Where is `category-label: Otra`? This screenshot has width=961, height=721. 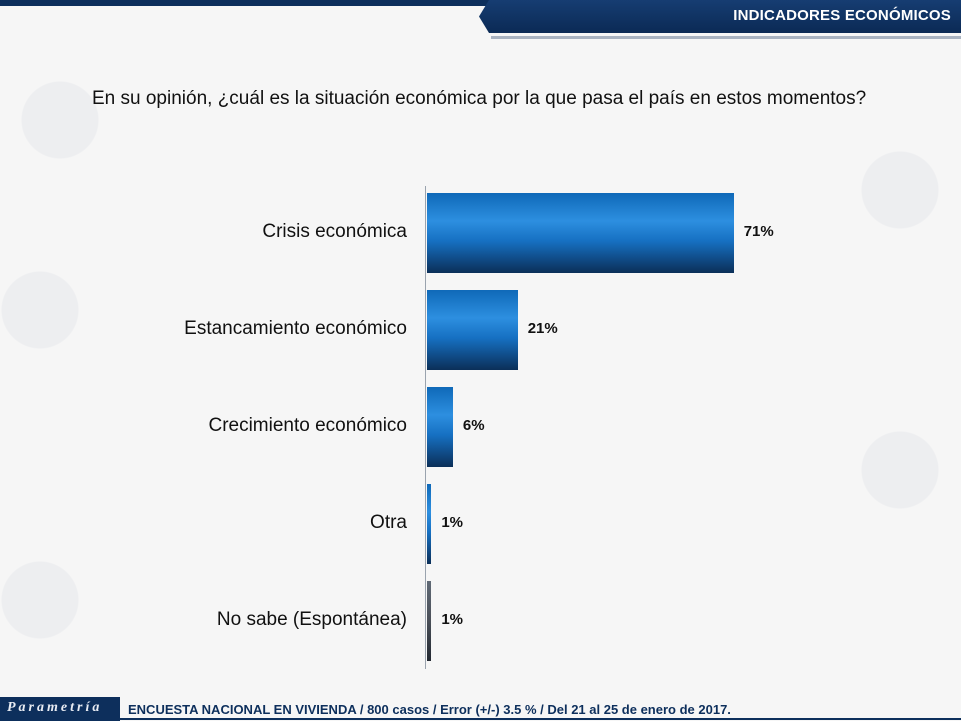 category-label: Otra is located at coordinates (388, 522).